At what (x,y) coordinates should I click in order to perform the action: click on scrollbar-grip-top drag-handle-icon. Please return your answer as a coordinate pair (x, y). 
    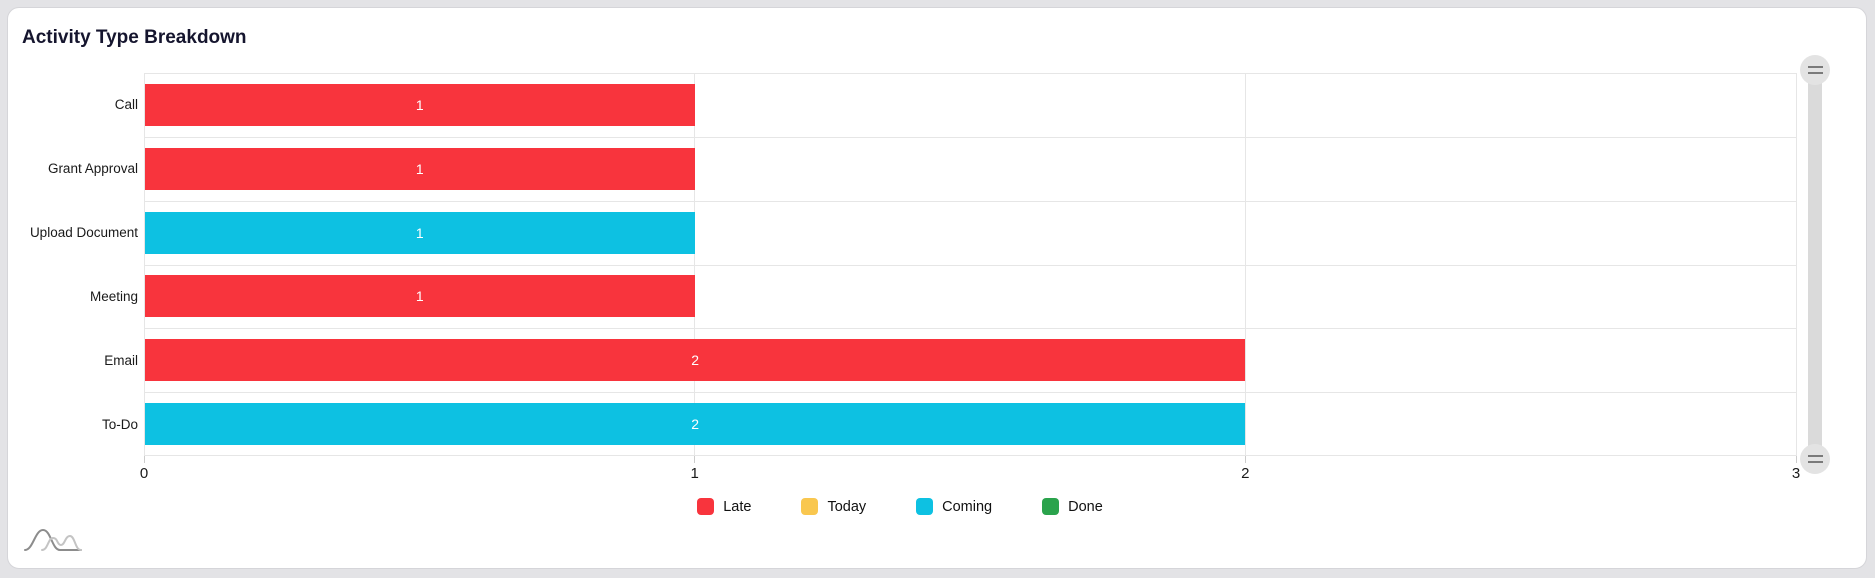
    Looking at the image, I should click on (1815, 70).